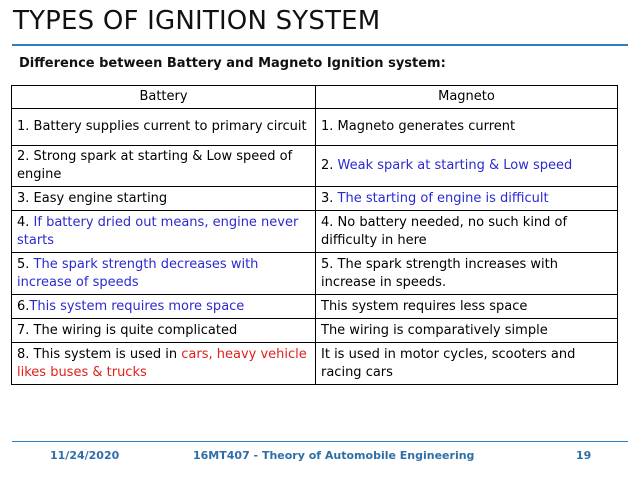 The height and width of the screenshot is (478, 638). What do you see at coordinates (92, 198) in the screenshot?
I see `cell-text: 3. Easy engine starting` at bounding box center [92, 198].